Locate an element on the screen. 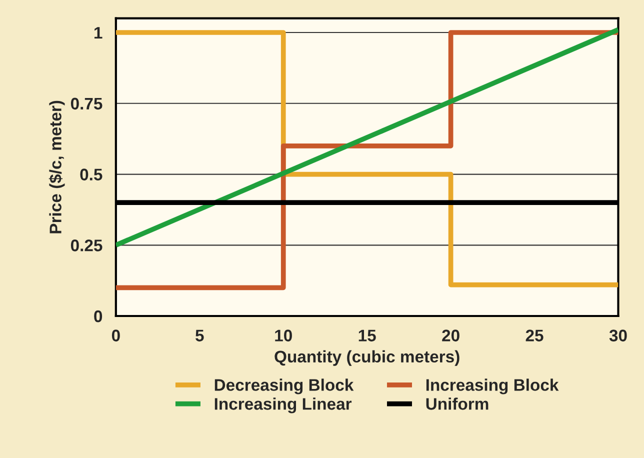 This screenshot has height=458, width=644. x-tick-label: 0 is located at coordinates (116, 336).